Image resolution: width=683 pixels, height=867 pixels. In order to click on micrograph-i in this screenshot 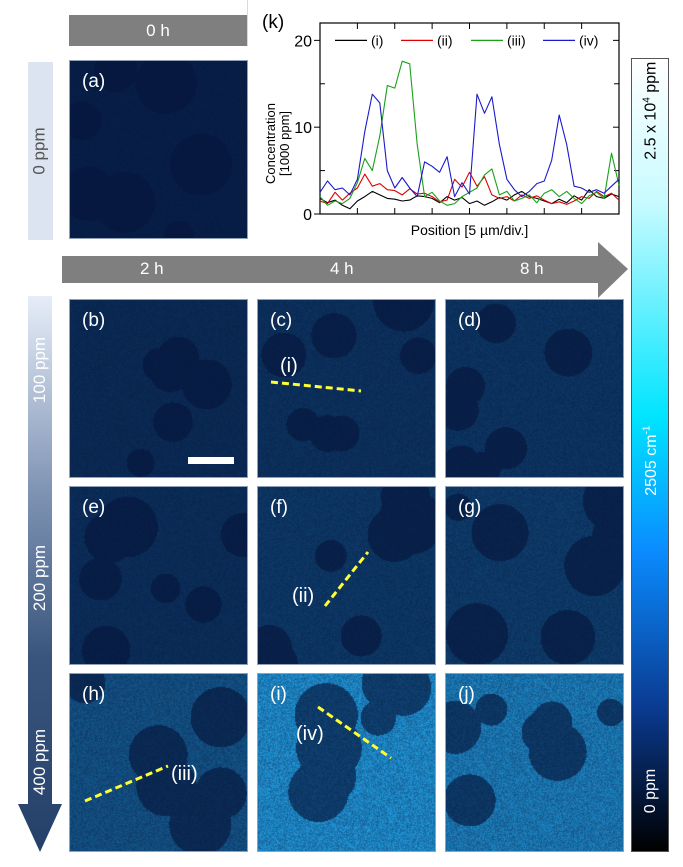, I will do `click(346, 762)`.